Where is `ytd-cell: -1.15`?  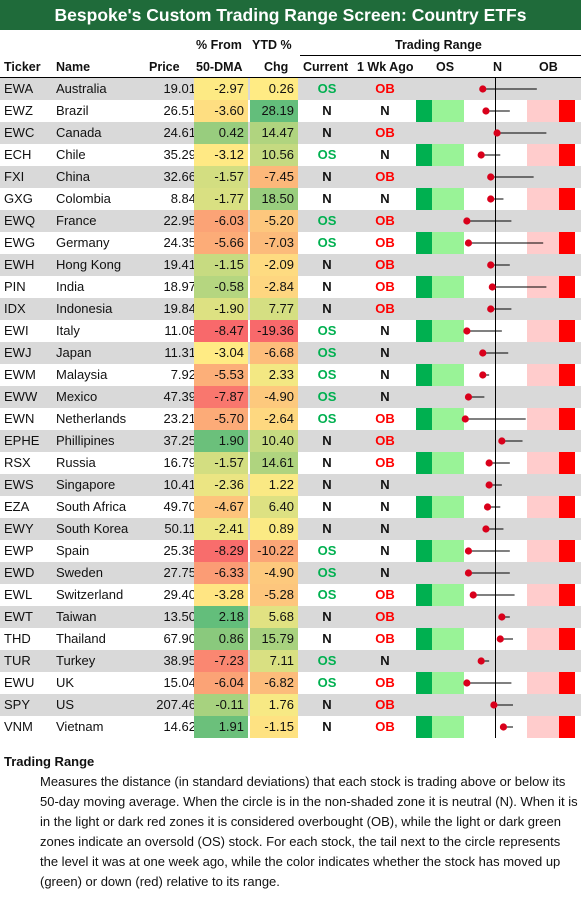
ytd-cell: -1.15 is located at coordinates (274, 727).